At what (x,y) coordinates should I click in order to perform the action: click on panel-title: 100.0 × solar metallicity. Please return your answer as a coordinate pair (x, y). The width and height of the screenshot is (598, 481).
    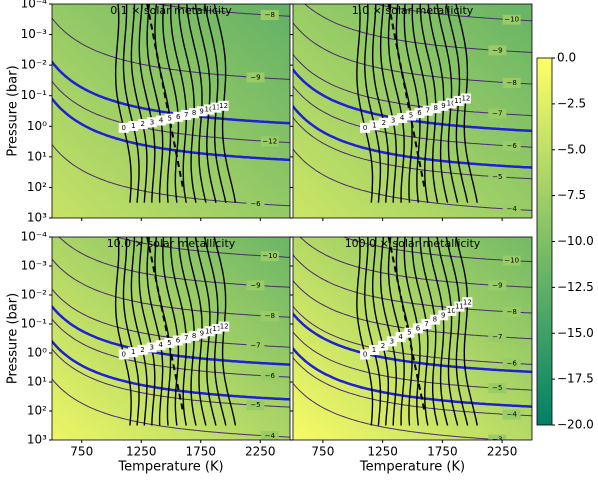
    Looking at the image, I should click on (413, 243).